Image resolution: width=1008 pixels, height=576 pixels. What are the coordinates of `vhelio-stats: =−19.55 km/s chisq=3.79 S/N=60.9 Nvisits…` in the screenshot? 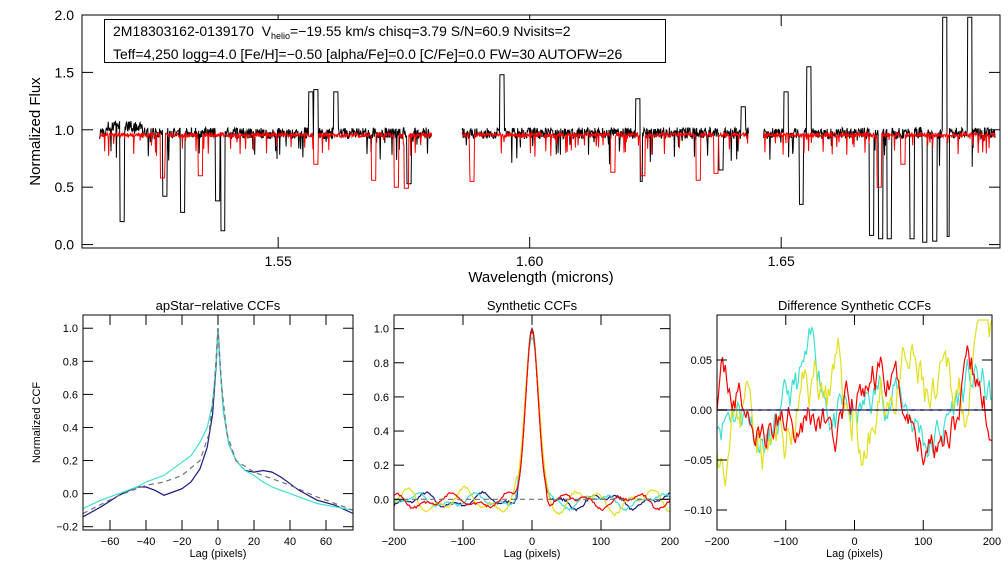 It's located at (430, 31).